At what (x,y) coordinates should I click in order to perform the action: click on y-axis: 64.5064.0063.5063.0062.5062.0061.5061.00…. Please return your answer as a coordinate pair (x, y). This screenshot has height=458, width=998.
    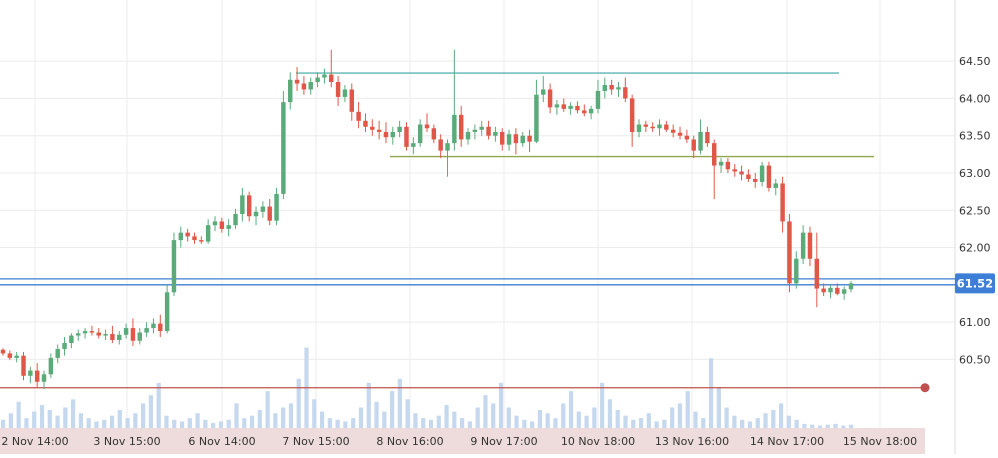
    Looking at the image, I should click on (975, 210).